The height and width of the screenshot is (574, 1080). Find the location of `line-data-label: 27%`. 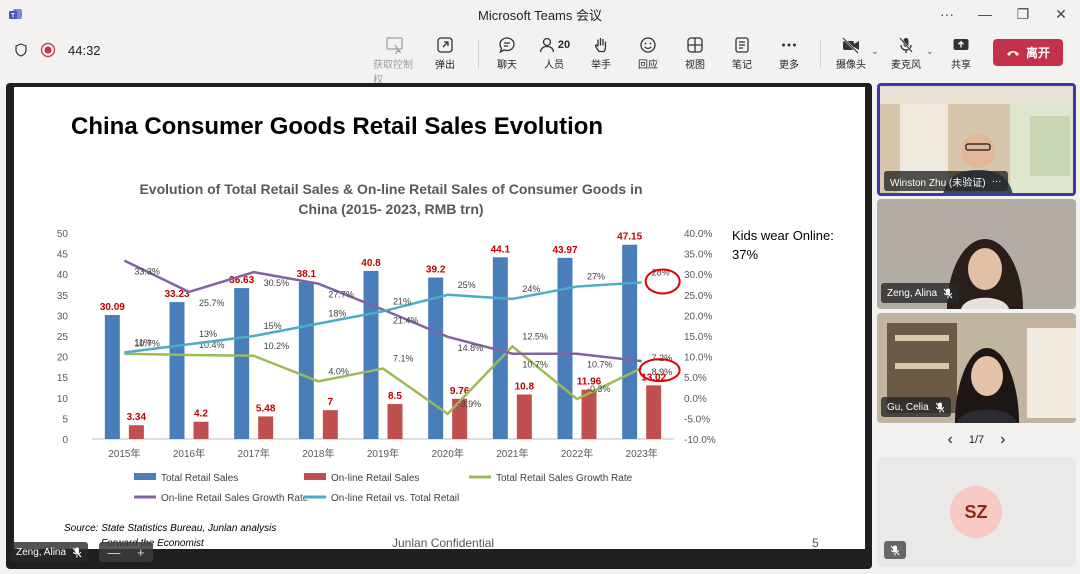

line-data-label: 27% is located at coordinates (596, 277).